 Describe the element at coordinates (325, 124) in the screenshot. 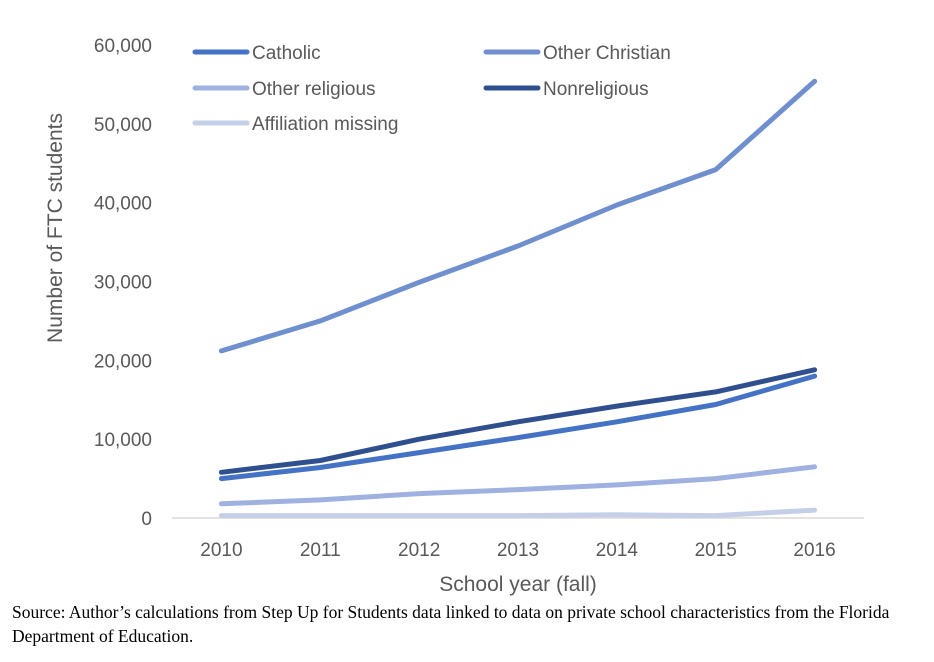

I see `legend-label-affiliation-missing: Affiliation missing` at that location.